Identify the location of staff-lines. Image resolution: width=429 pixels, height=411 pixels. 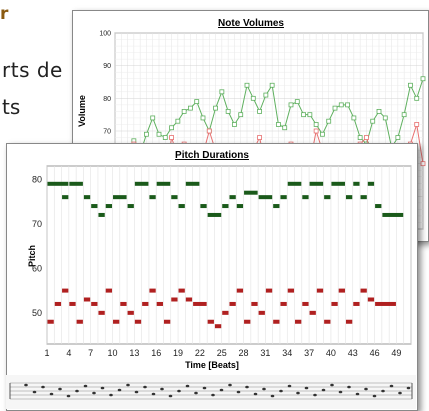
(211, 391).